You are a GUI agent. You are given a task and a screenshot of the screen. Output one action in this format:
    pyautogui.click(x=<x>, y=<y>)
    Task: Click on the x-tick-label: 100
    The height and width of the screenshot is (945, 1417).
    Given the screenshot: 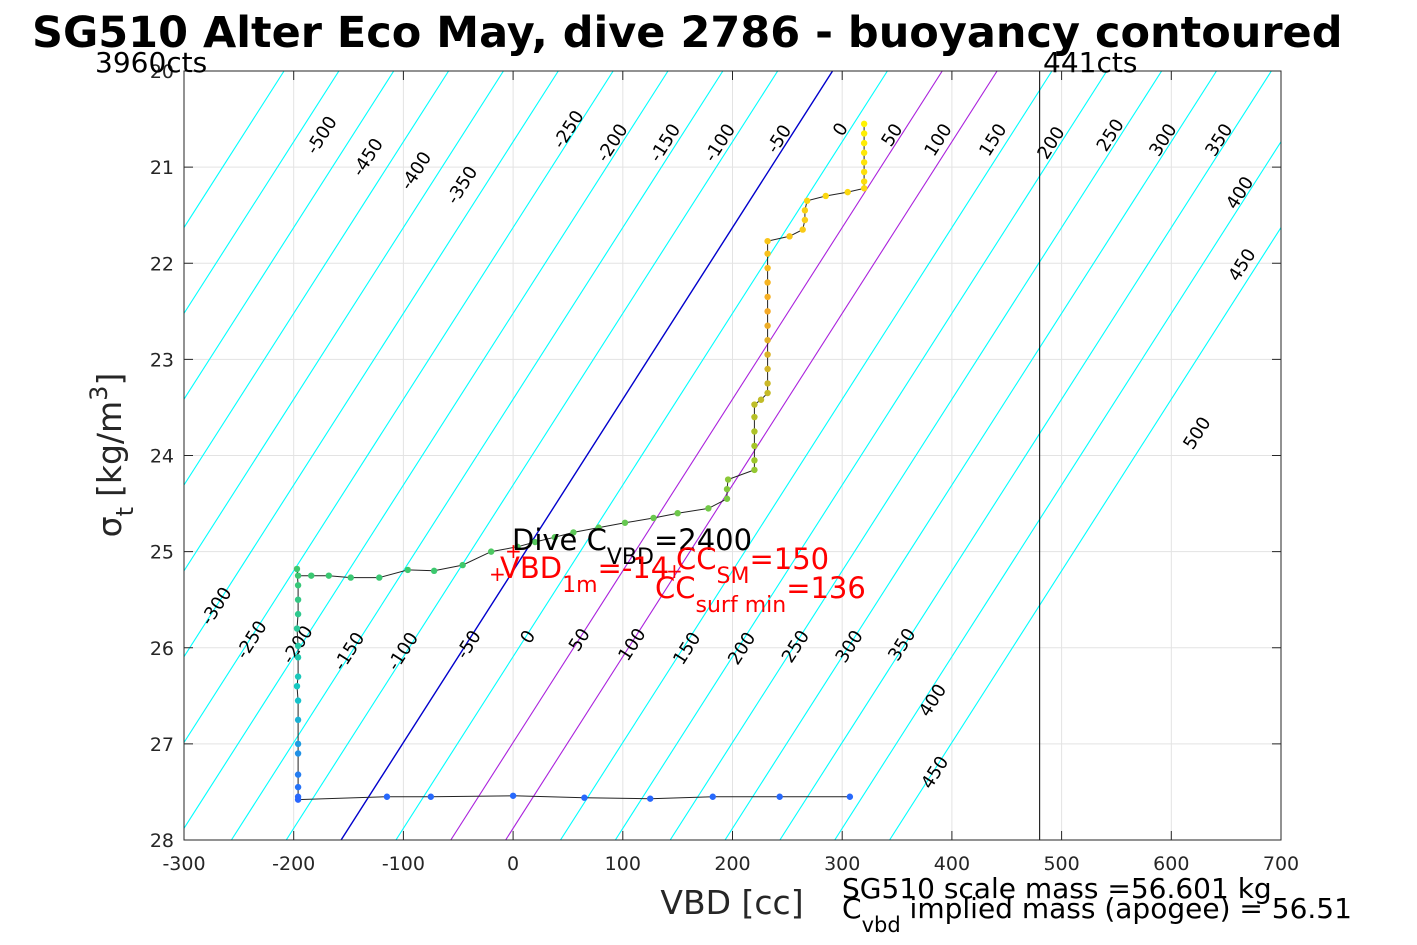 What is the action you would take?
    pyautogui.click(x=623, y=864)
    